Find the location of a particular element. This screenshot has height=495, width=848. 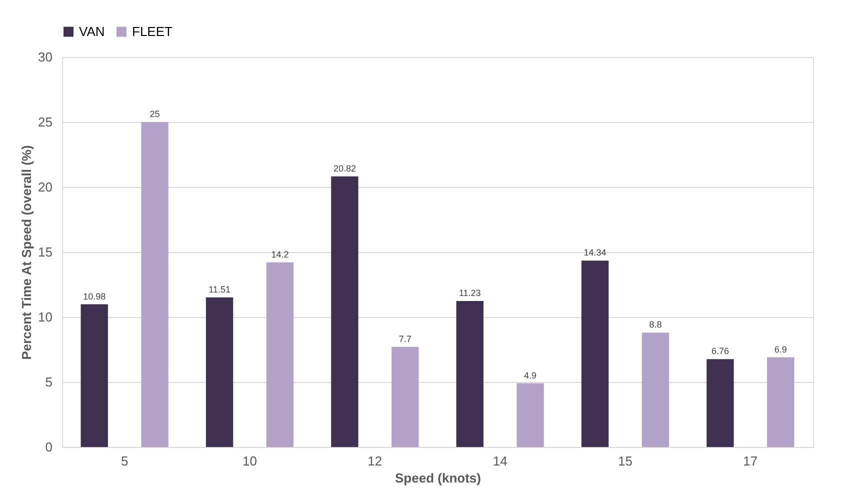

y-tick-label: 30 is located at coordinates (45, 57).